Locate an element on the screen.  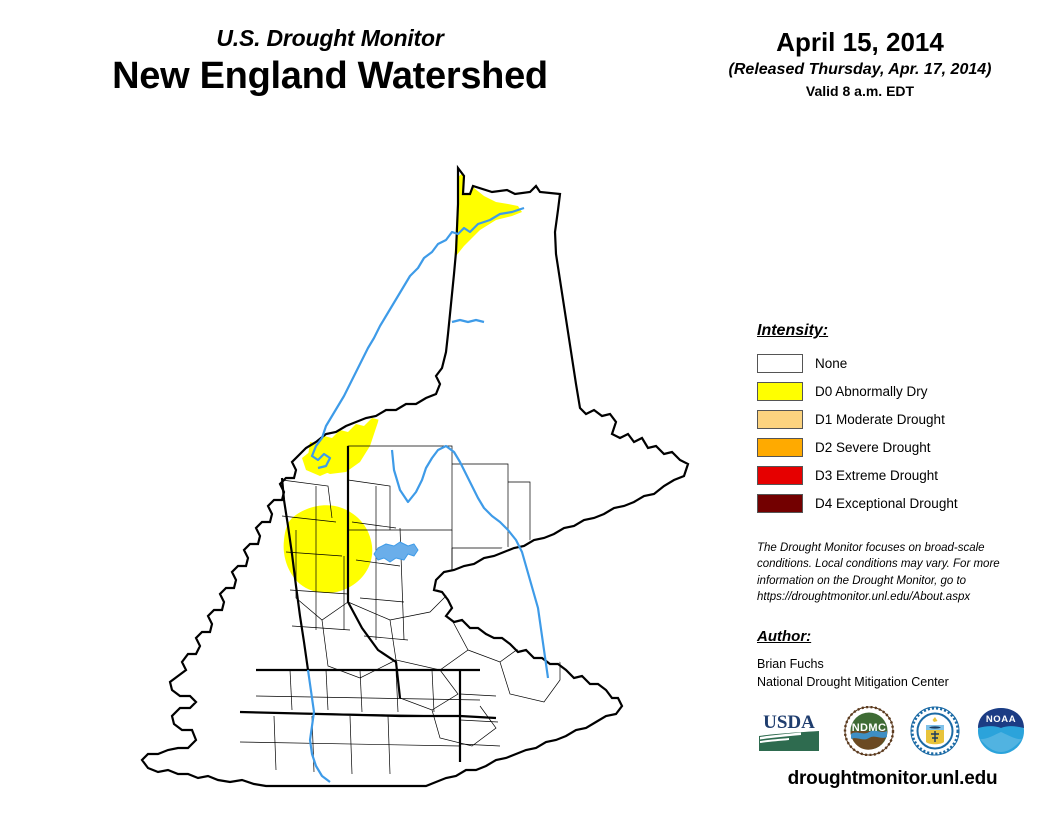
legend-swatch-d0 is located at coordinates (780, 391).